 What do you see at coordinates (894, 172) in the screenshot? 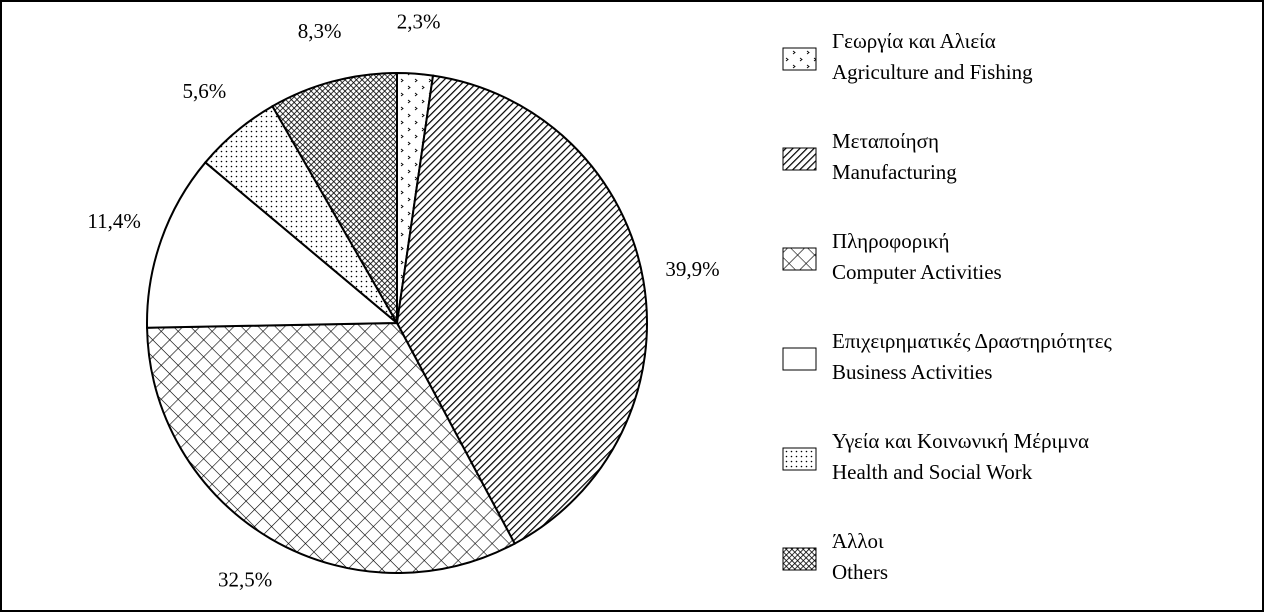
I see `legend-label: Manufacturing` at bounding box center [894, 172].